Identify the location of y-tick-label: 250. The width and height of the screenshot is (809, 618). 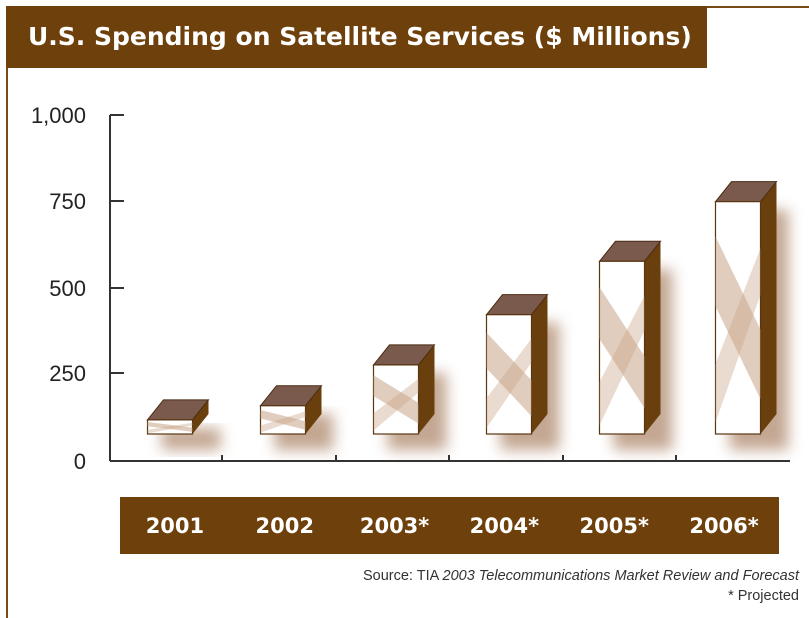
(67, 373).